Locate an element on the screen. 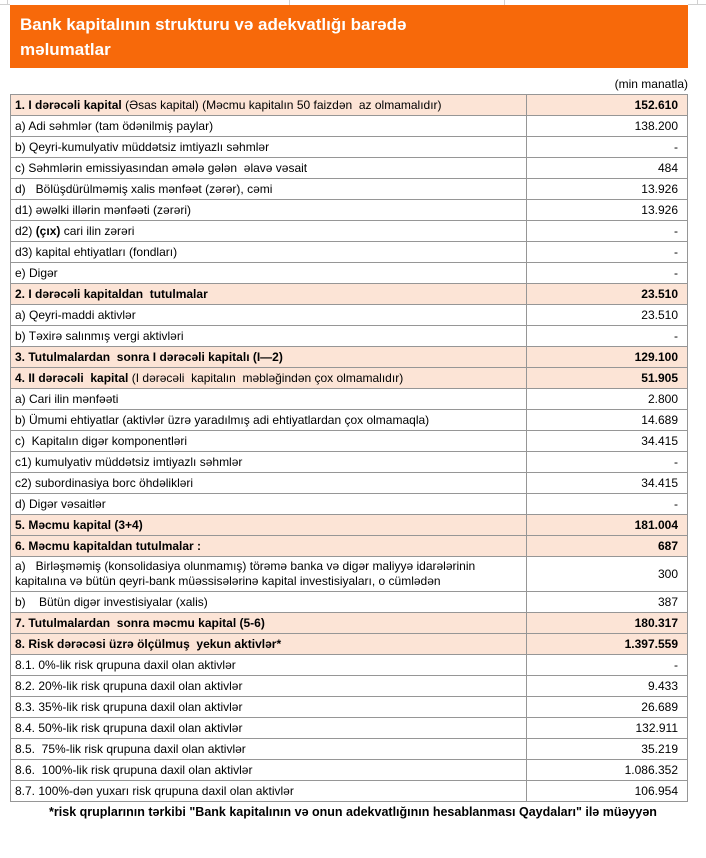 The image size is (706, 858). table-row: c) Kapitalın digər komponentləri 34.415 is located at coordinates (349, 441).